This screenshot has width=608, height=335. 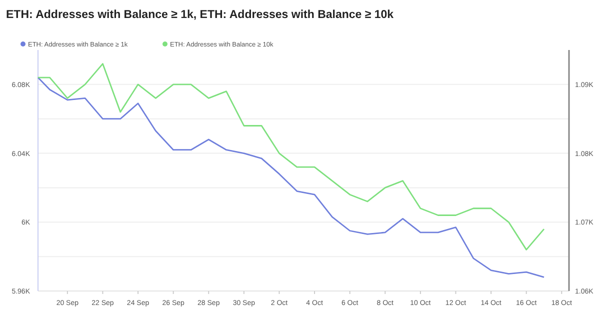 What do you see at coordinates (200, 15) in the screenshot?
I see `chart-title: ETH: Addresses with Balance ≥ 1k, ETH: Addresses with Balance ≥ 10k` at bounding box center [200, 15].